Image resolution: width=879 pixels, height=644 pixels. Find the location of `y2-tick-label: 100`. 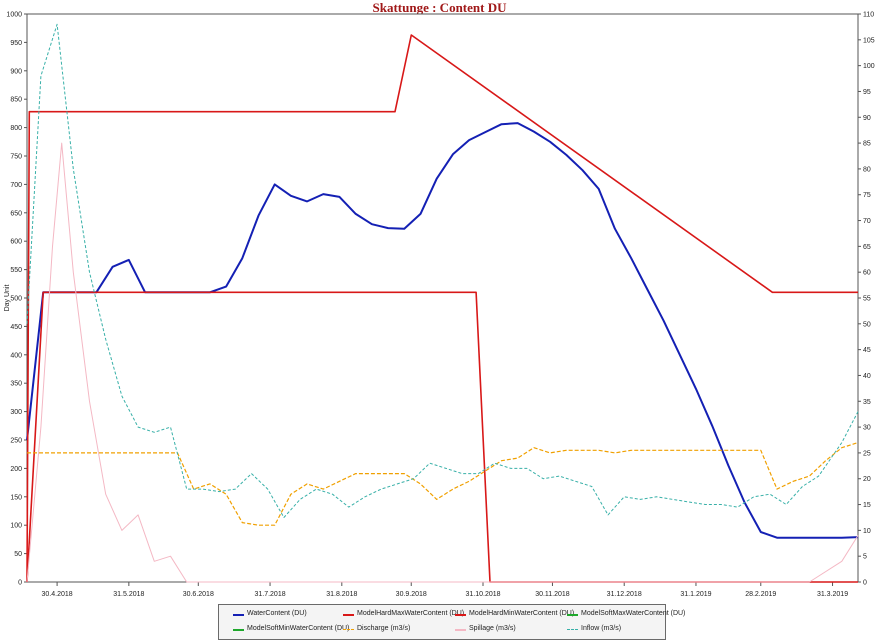

y2-tick-label: 100 is located at coordinates (869, 66).